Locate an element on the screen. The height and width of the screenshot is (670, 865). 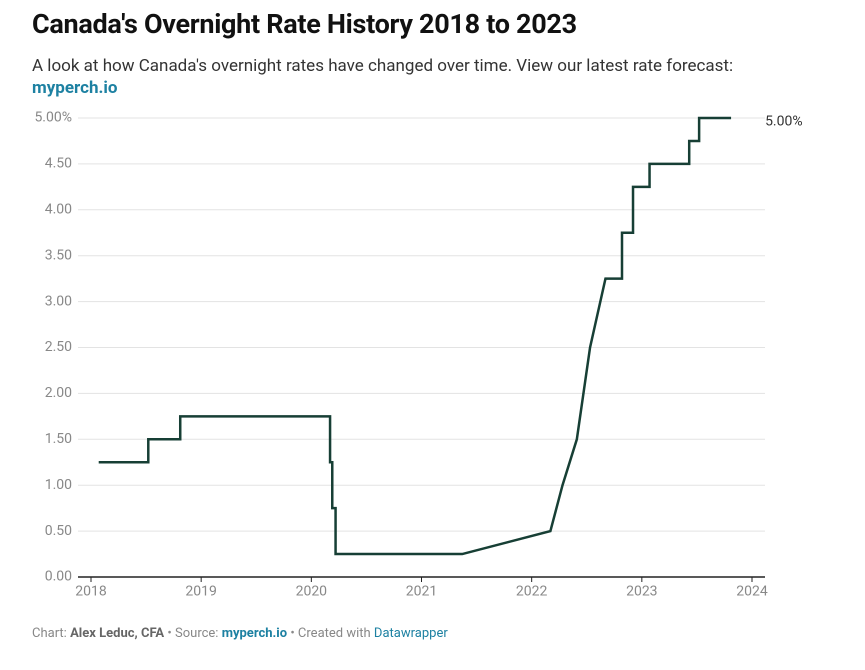
value-label: 5.00% is located at coordinates (784, 122).